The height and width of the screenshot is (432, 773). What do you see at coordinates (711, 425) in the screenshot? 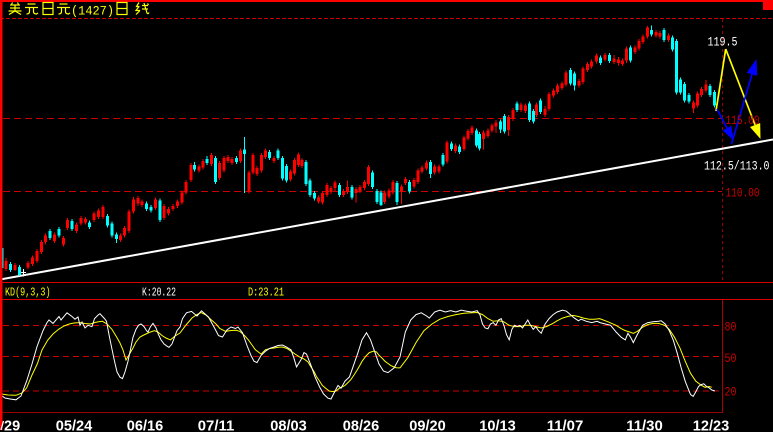
I see `svg-text: 12/23` at bounding box center [711, 425].